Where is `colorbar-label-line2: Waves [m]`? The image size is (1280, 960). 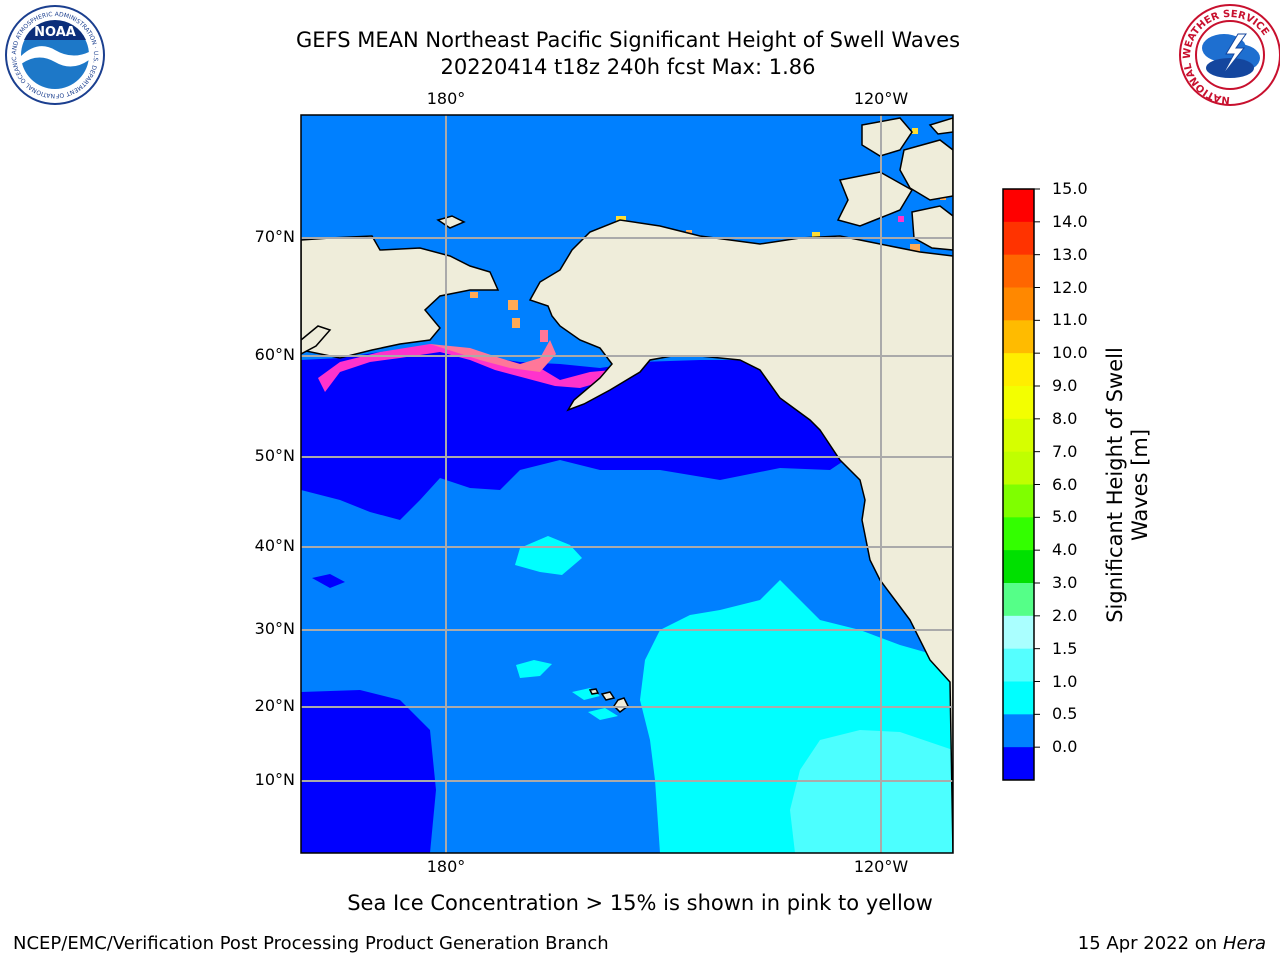 colorbar-label-line2: Waves [m] is located at coordinates (1140, 485).